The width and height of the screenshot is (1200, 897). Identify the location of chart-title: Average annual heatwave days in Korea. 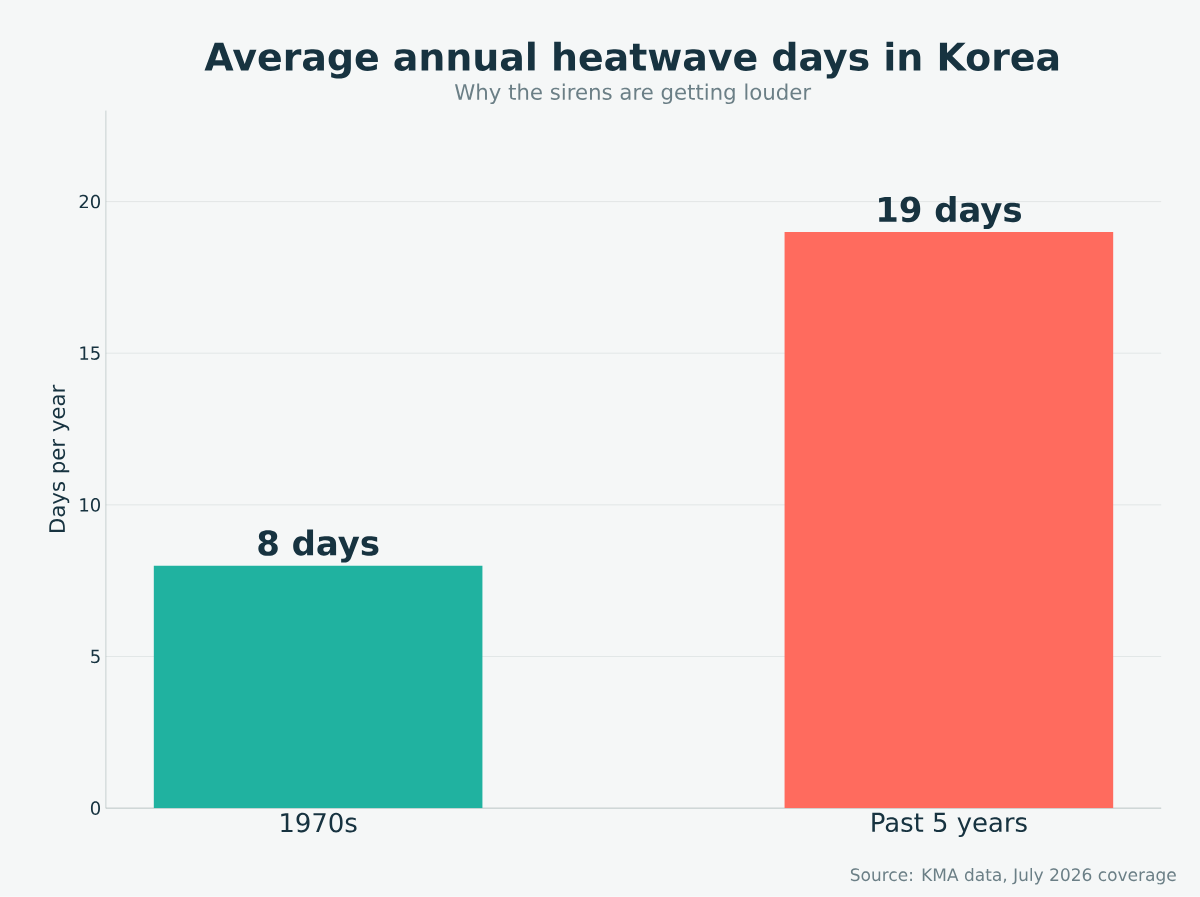
(631, 60).